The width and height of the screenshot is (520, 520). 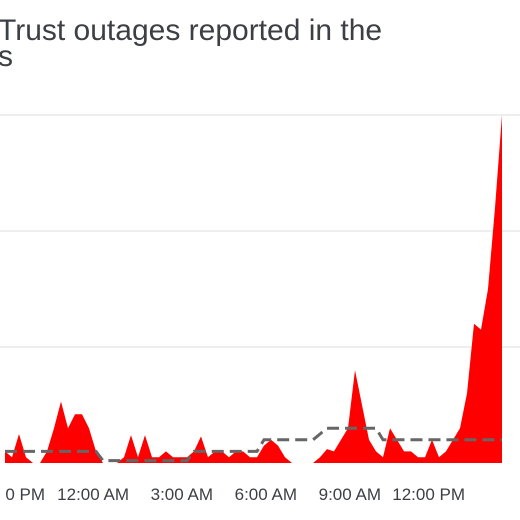 What do you see at coordinates (350, 494) in the screenshot?
I see `x-tick-label: 9:00 AM` at bounding box center [350, 494].